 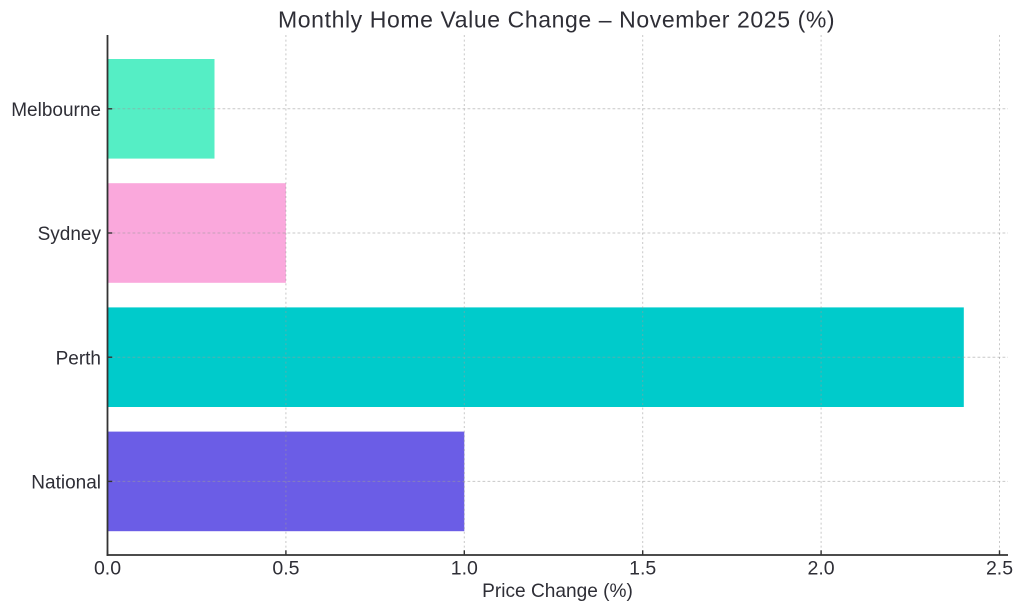 What do you see at coordinates (66, 483) in the screenshot?
I see `svg-text: National` at bounding box center [66, 483].